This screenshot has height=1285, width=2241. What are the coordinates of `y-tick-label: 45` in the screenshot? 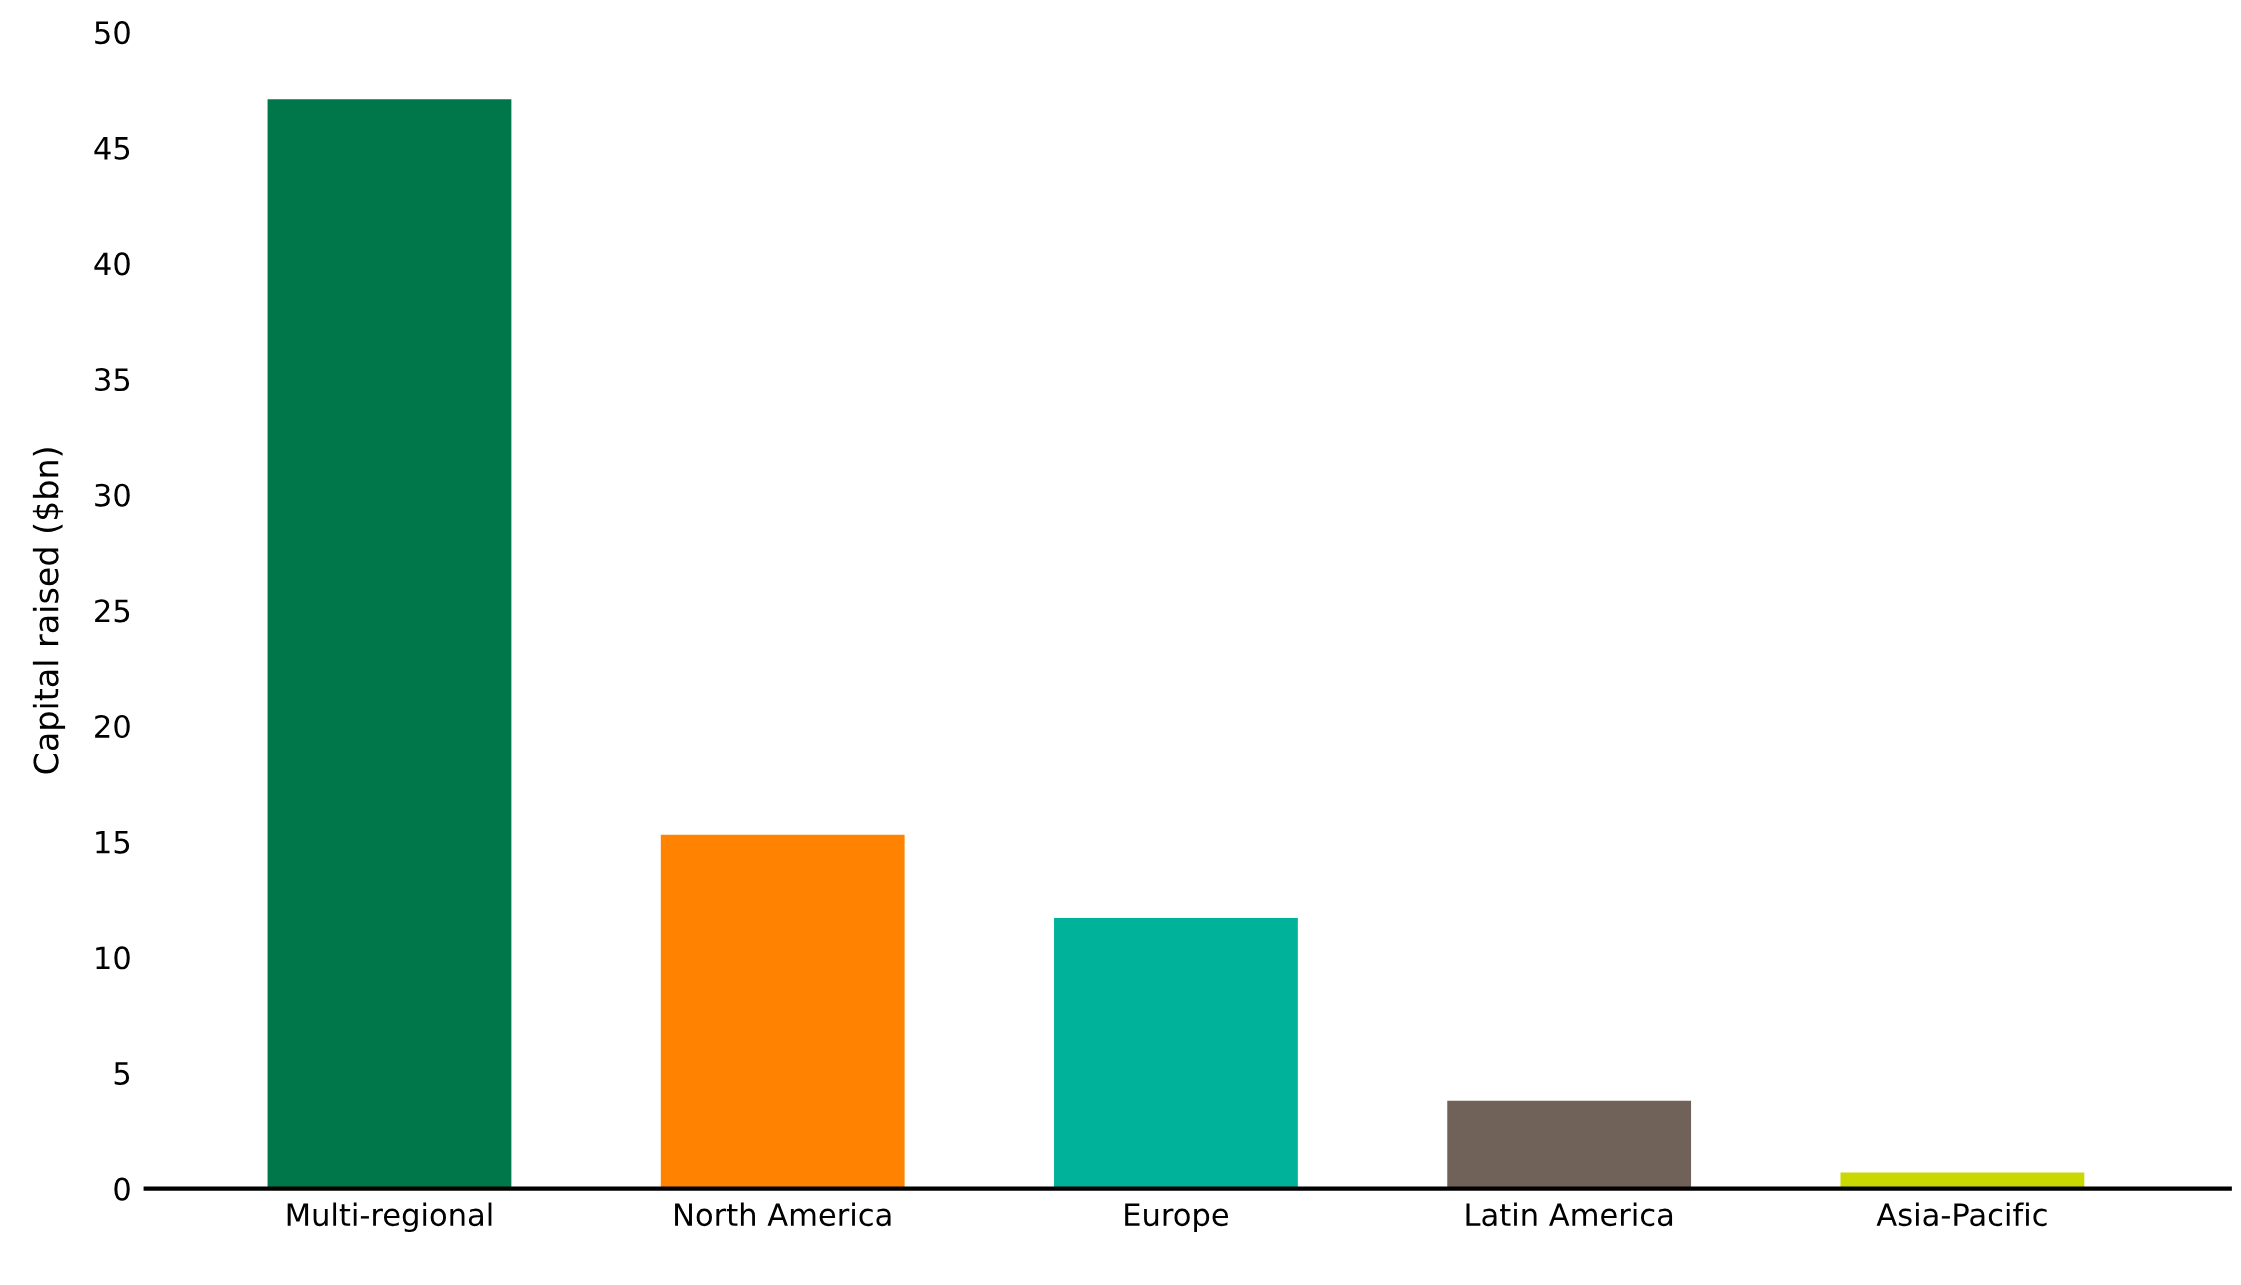 It's located at (112, 148).